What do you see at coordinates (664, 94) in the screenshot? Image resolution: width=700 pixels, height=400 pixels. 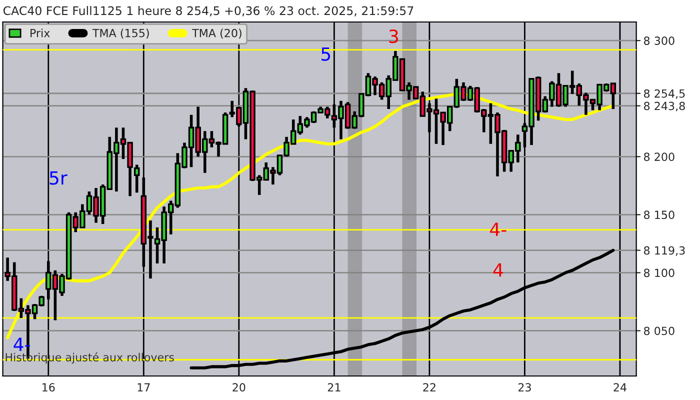 I see `y-tick-label: 8 254,5` at bounding box center [664, 94].